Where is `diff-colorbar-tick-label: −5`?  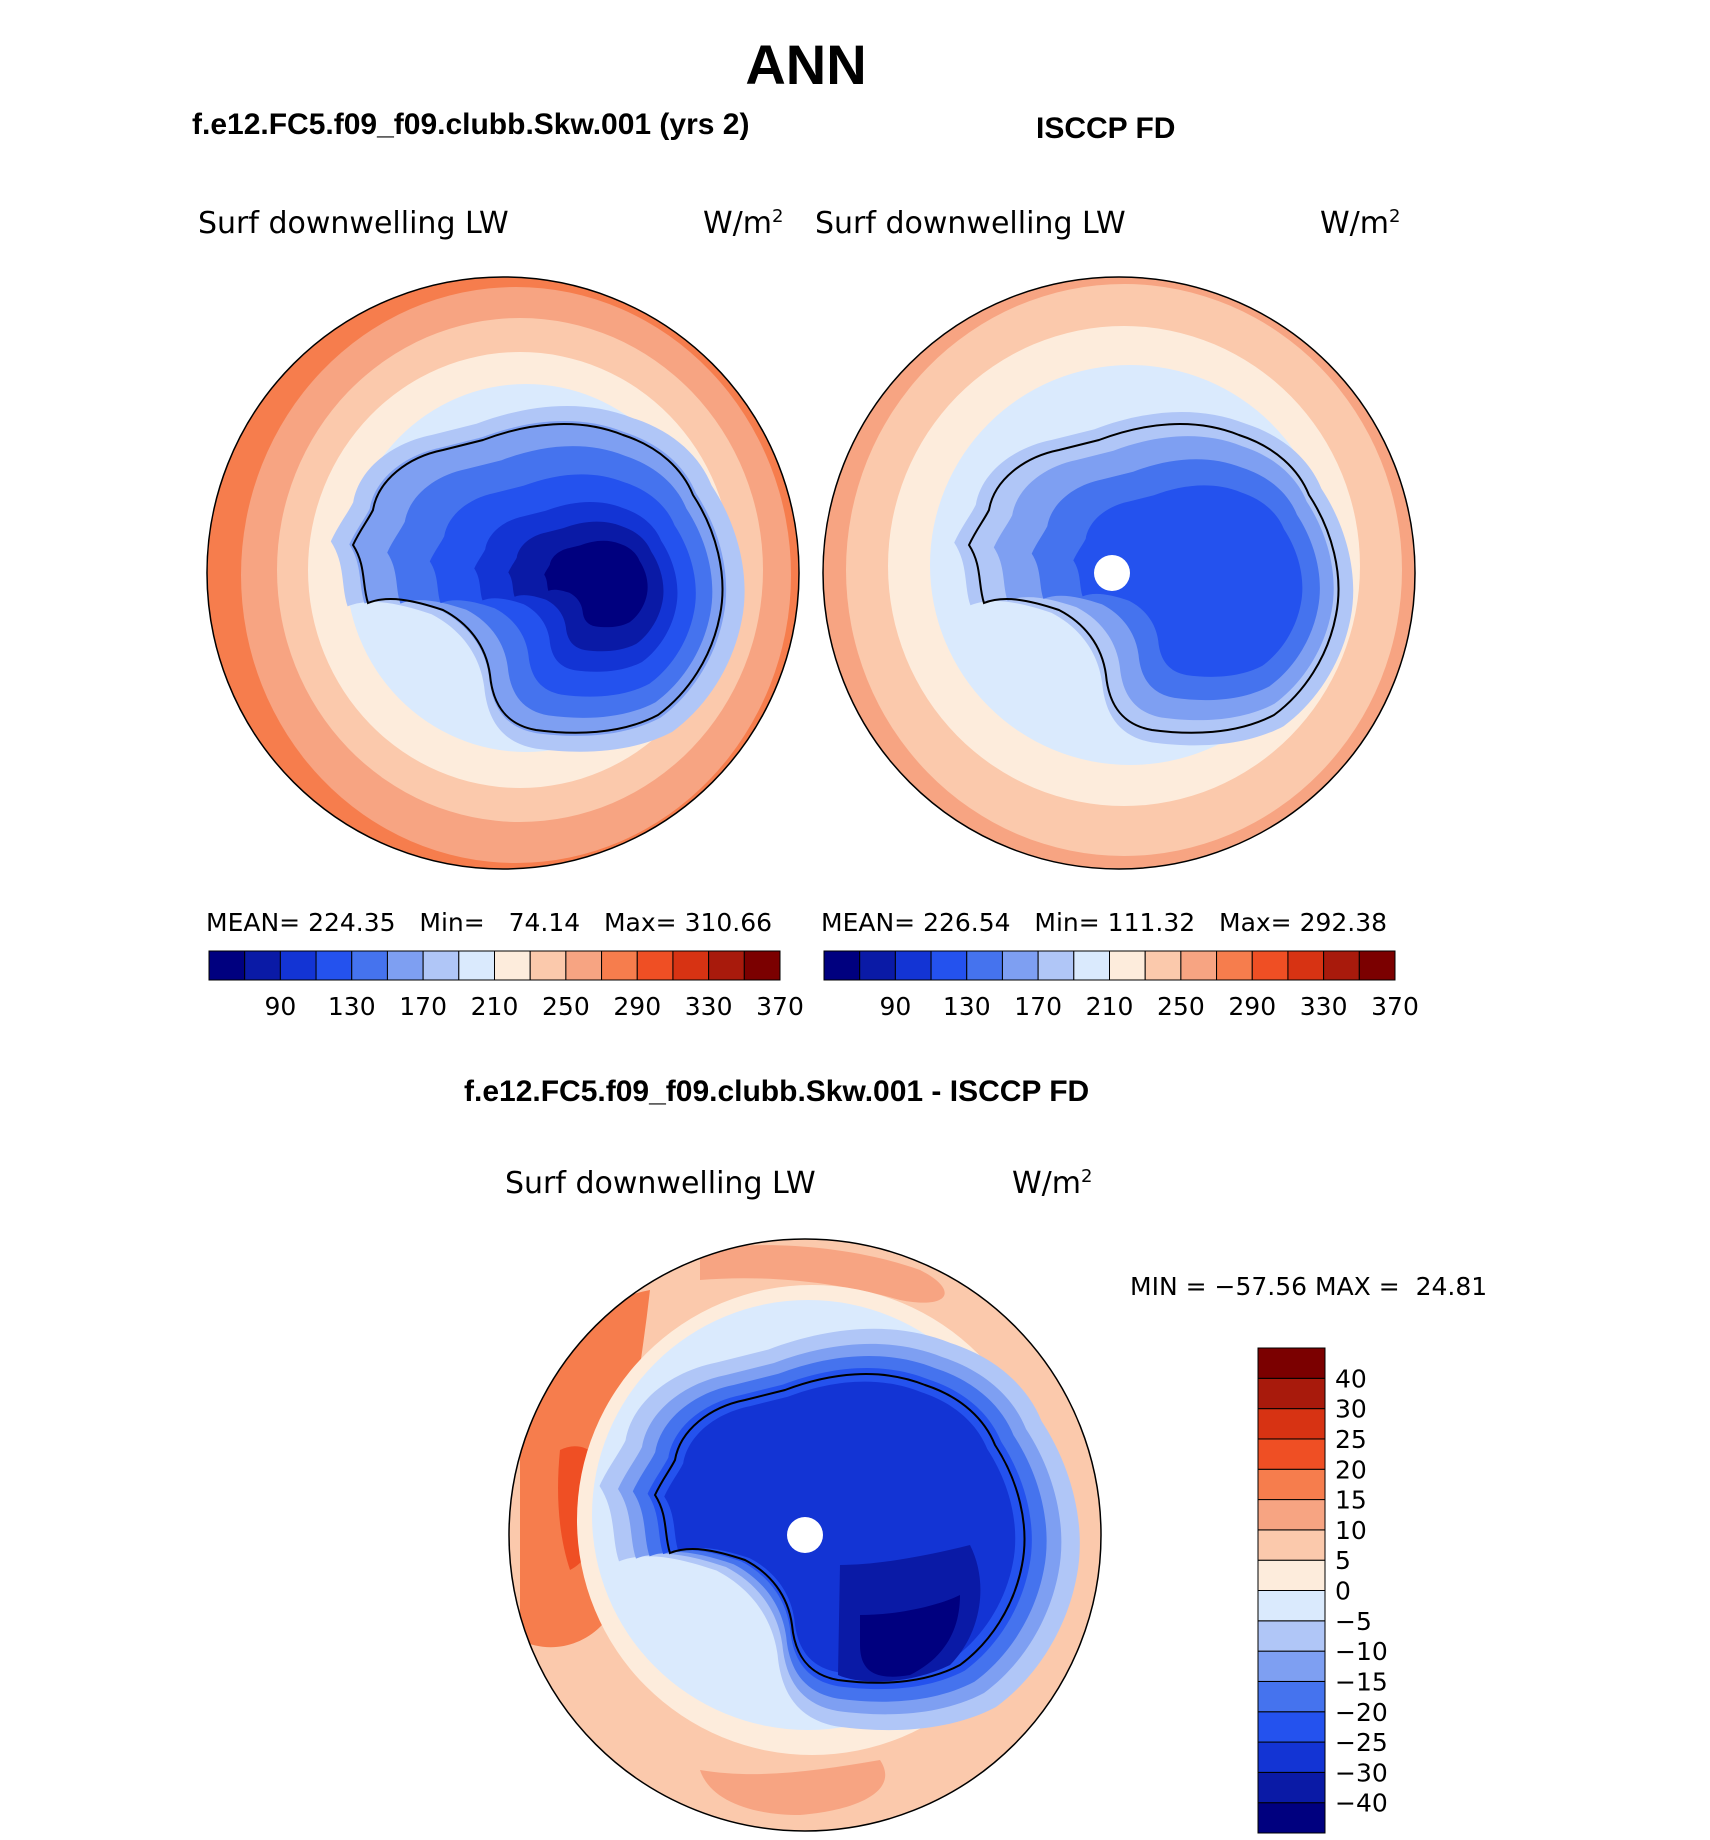
diff-colorbar-tick-label: −5 is located at coordinates (1353, 1621).